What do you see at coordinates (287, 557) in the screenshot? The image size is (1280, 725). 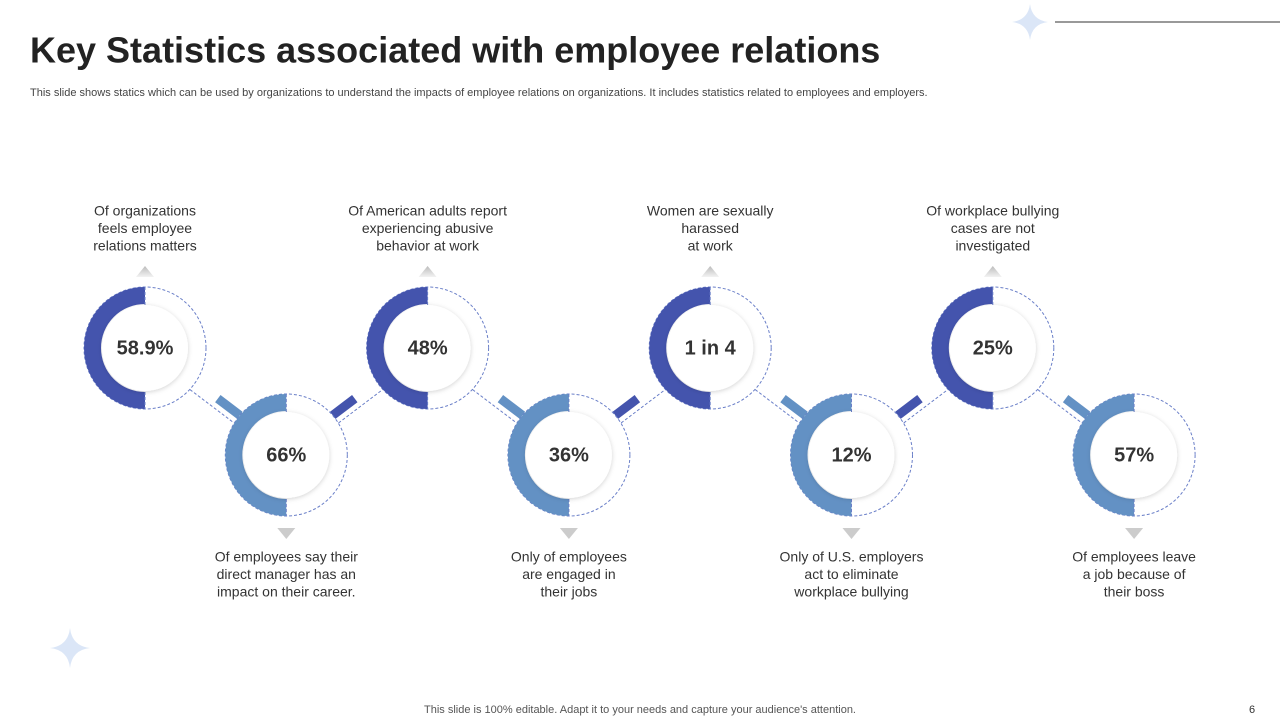 I see `stat-caption: Of employees say their` at bounding box center [287, 557].